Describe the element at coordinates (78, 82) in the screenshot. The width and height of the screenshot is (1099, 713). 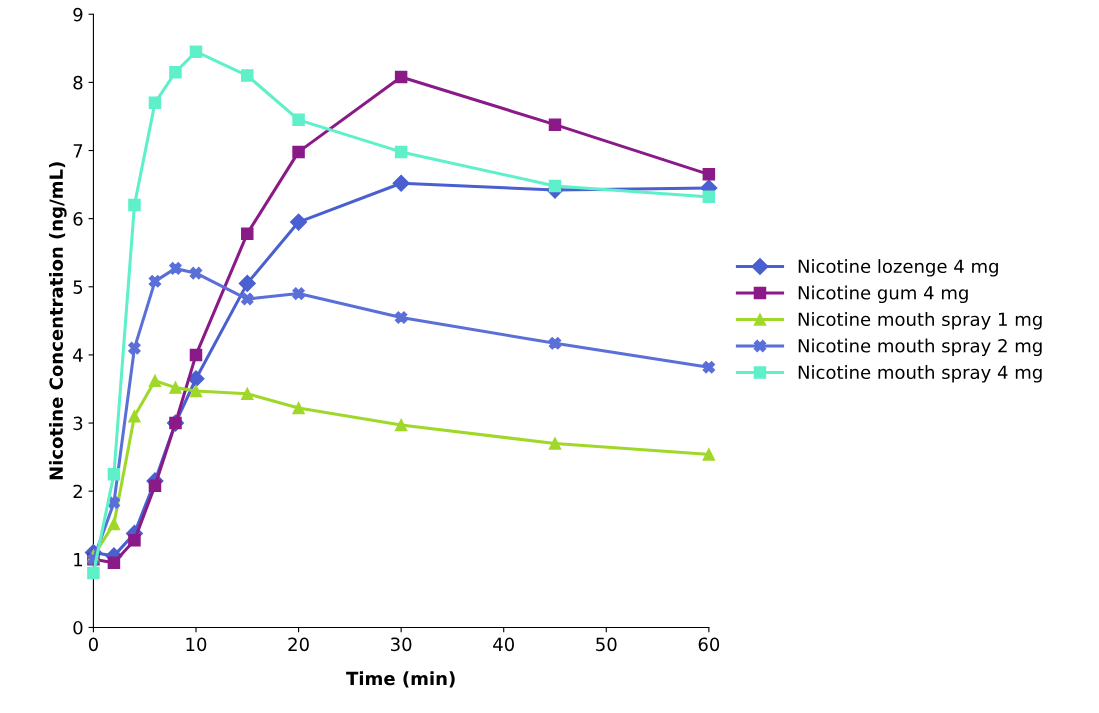
I see `y-tick-label: 8` at that location.